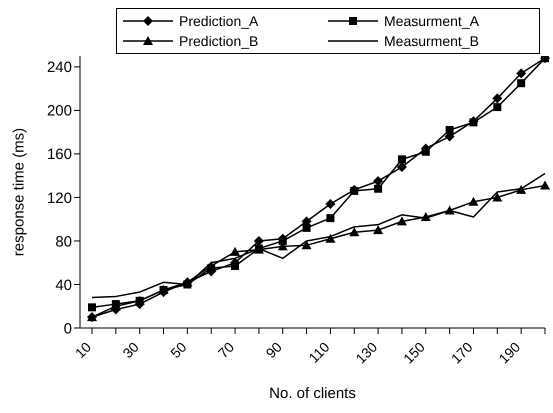  Describe the element at coordinates (178, 350) in the screenshot. I see `x-tick-label: 50` at that location.